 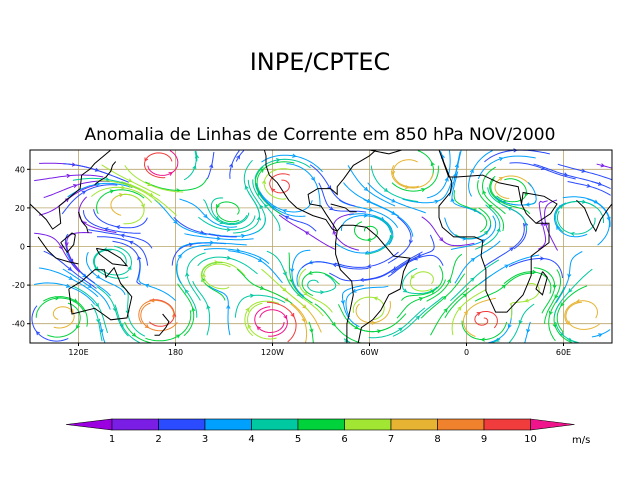 What do you see at coordinates (158, 439) in the screenshot?
I see `colorbar-label: 2` at bounding box center [158, 439].